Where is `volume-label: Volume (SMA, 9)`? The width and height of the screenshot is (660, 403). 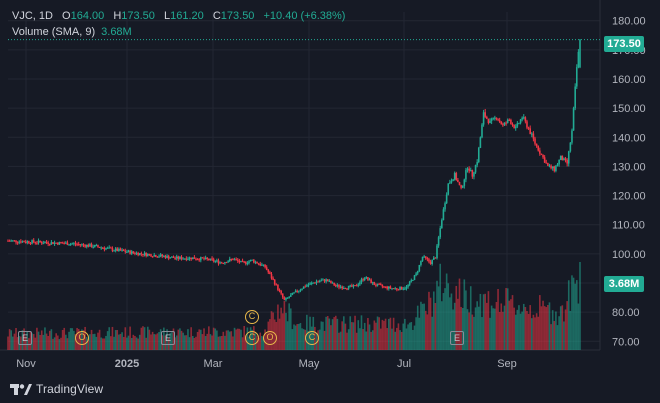
volume-label: Volume (SMA, 9) is located at coordinates (54, 32).